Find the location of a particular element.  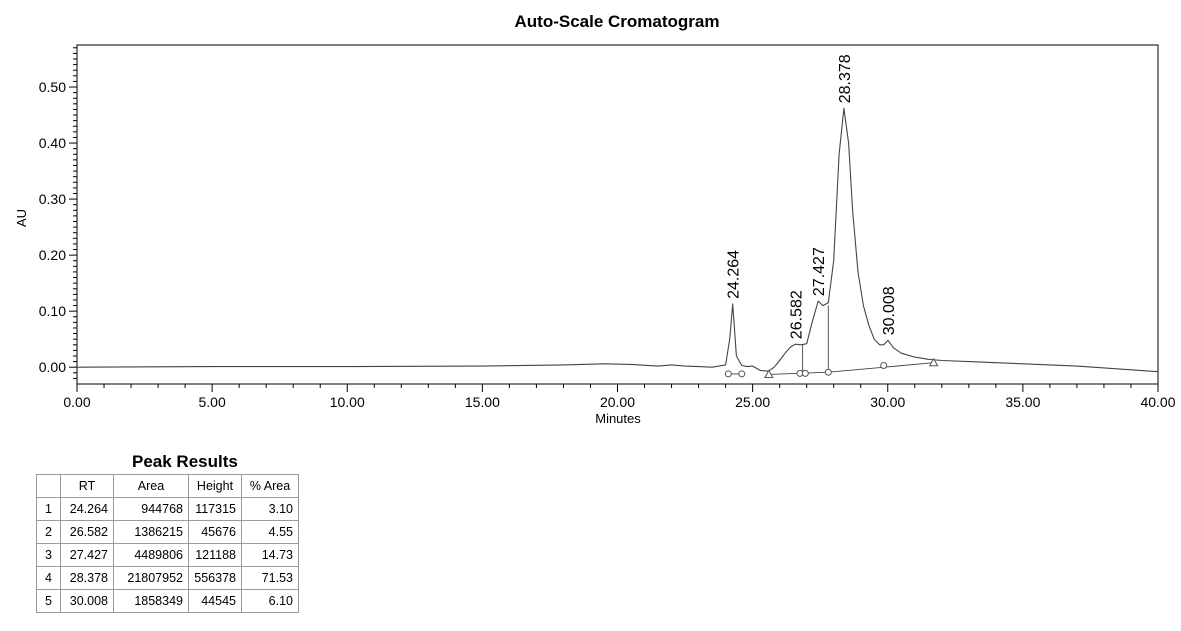

column-header-percent-area: % Area is located at coordinates (270, 486).